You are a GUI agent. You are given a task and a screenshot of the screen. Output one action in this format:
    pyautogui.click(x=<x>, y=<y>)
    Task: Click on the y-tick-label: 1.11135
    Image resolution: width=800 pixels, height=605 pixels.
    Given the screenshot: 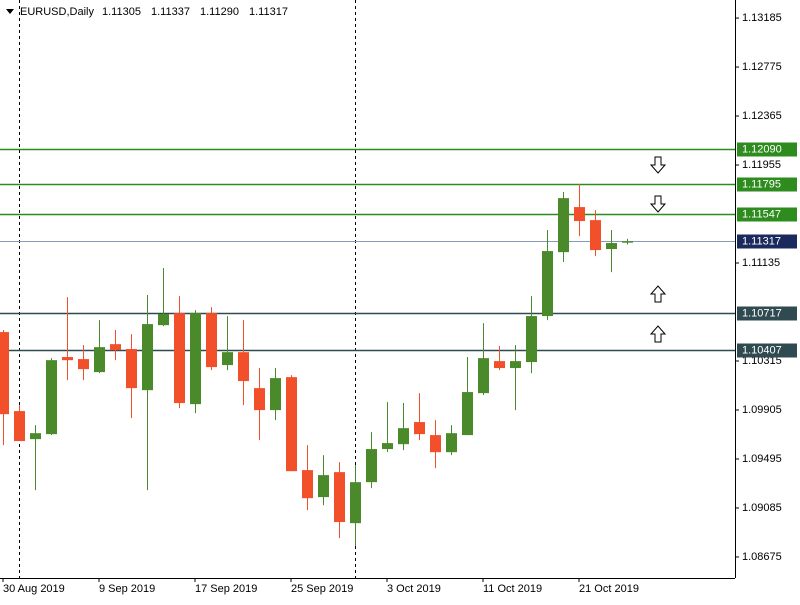 What is the action you would take?
    pyautogui.click(x=761, y=263)
    